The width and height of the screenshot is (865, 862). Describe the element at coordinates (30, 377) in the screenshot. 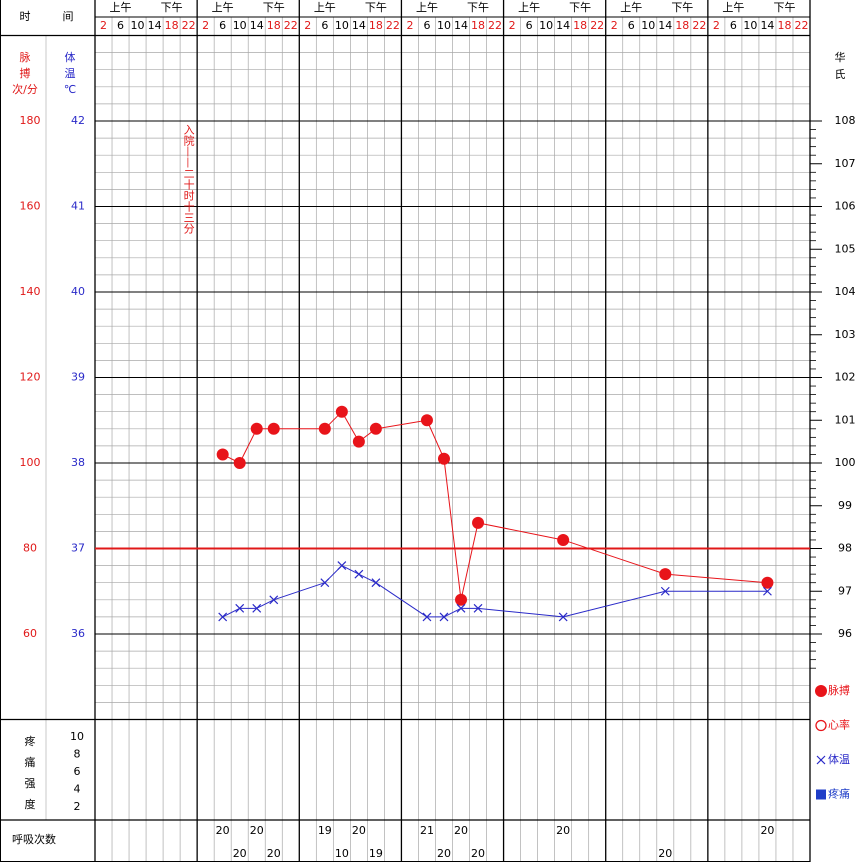

I see `y-tick-label: 120` at that location.